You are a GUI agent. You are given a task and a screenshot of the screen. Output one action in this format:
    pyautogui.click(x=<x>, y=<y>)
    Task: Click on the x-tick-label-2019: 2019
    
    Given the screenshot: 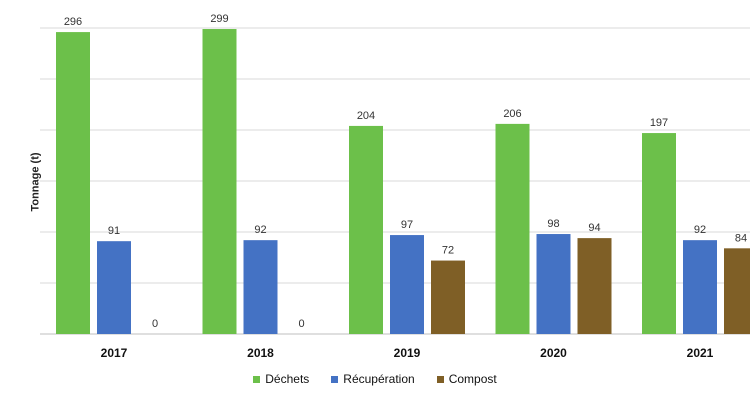 What is the action you would take?
    pyautogui.click(x=407, y=353)
    